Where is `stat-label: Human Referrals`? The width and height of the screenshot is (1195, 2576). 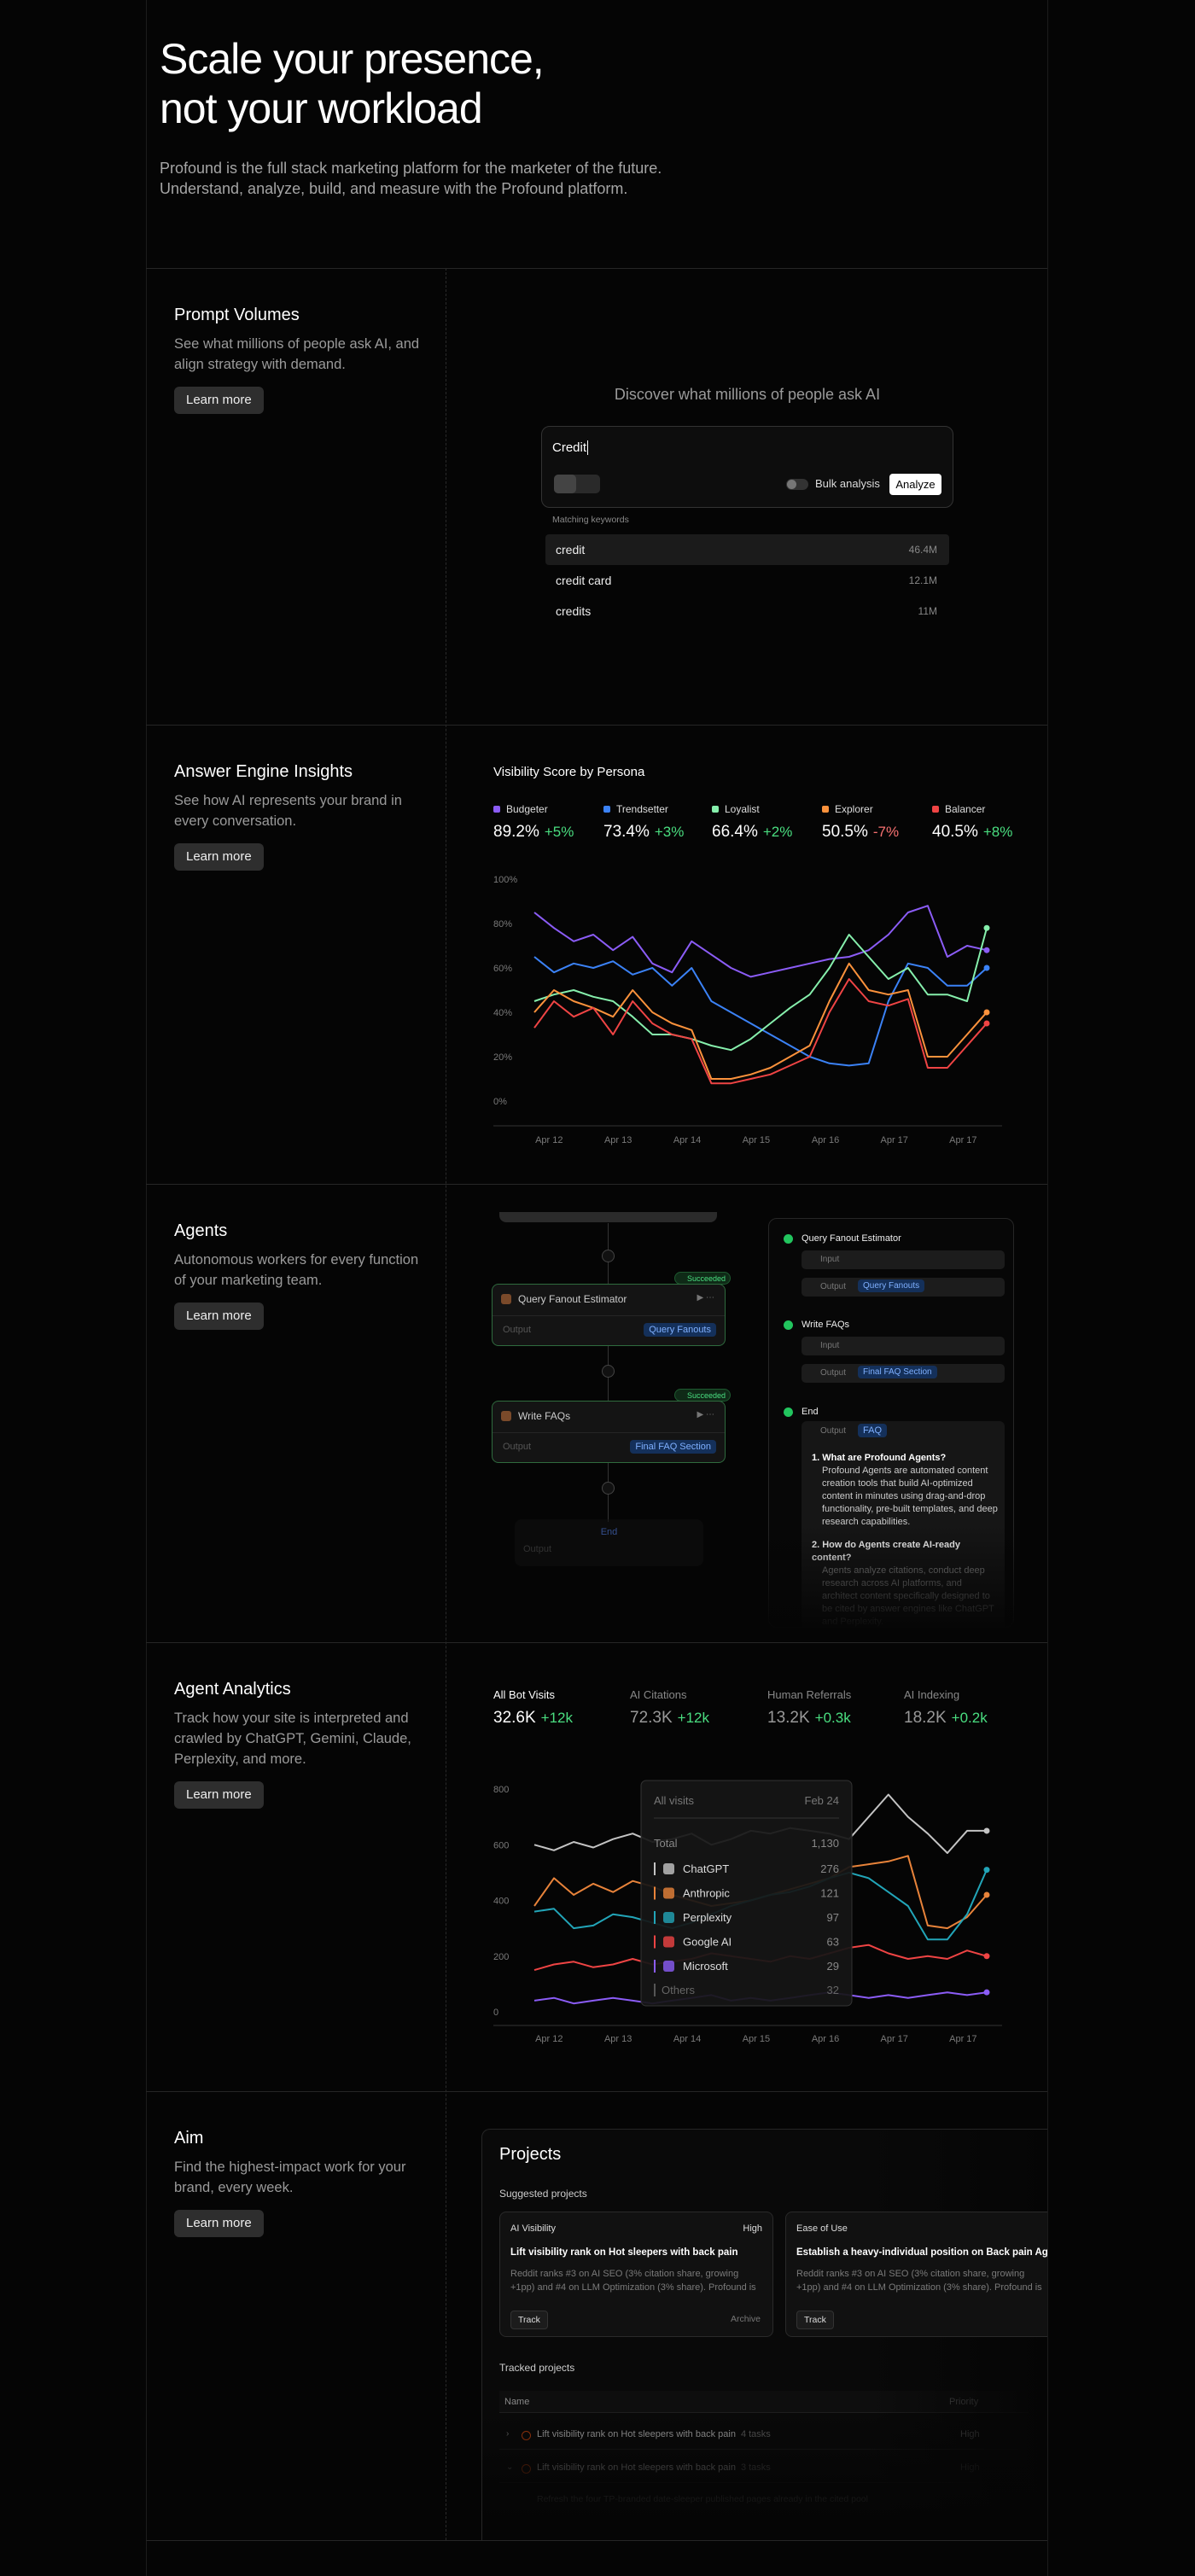
stat-label: Human Referrals is located at coordinates (809, 1694).